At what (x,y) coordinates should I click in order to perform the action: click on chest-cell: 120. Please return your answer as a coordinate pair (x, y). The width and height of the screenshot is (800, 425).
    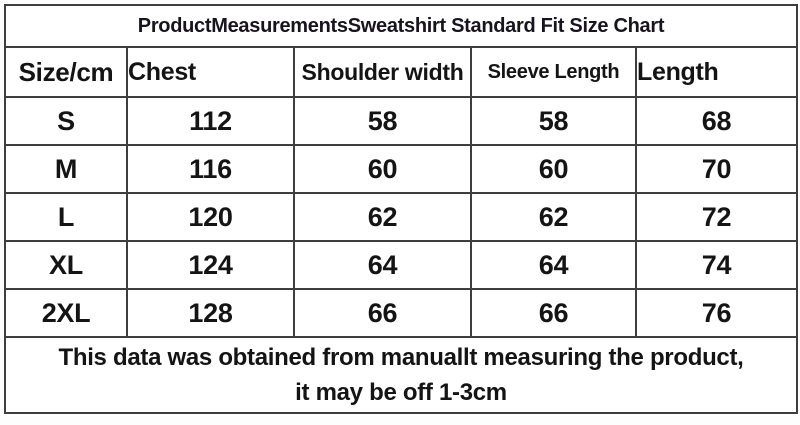
    Looking at the image, I should click on (210, 217).